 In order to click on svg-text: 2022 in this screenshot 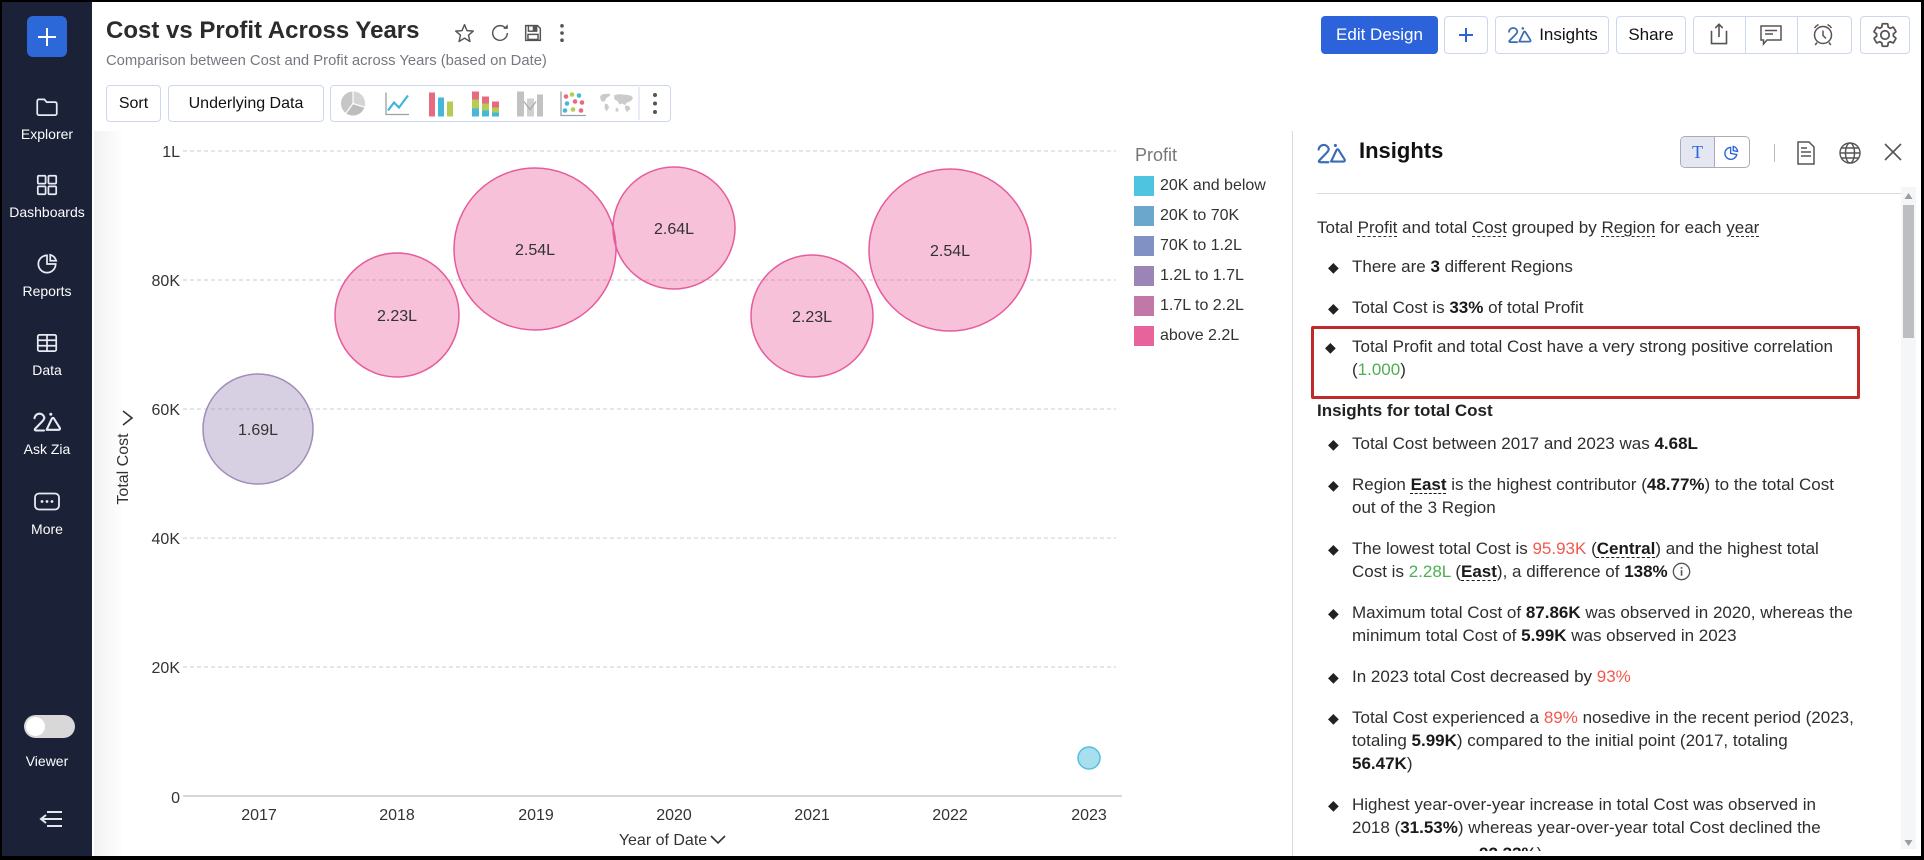, I will do `click(950, 815)`.